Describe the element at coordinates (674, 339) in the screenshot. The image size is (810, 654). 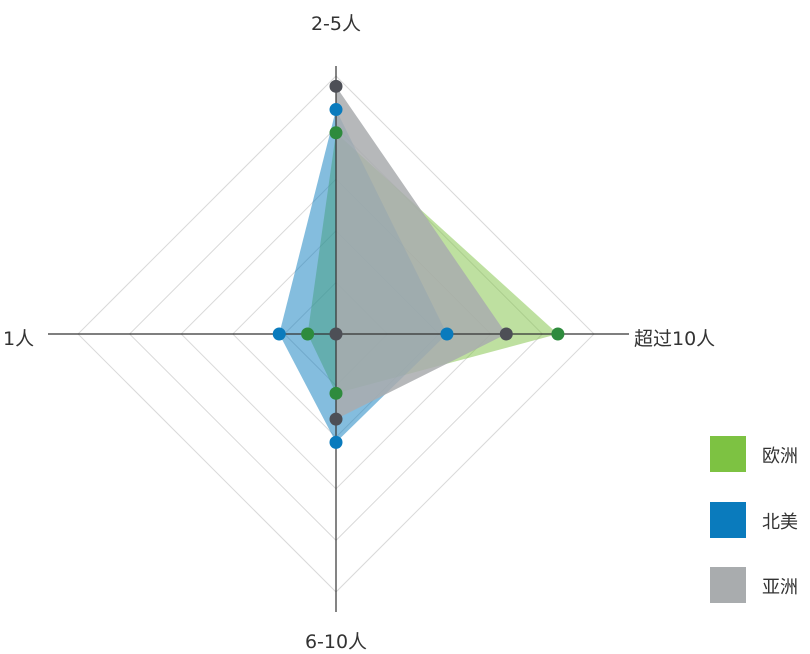
I see `axis-label-right: 超过10人` at that location.